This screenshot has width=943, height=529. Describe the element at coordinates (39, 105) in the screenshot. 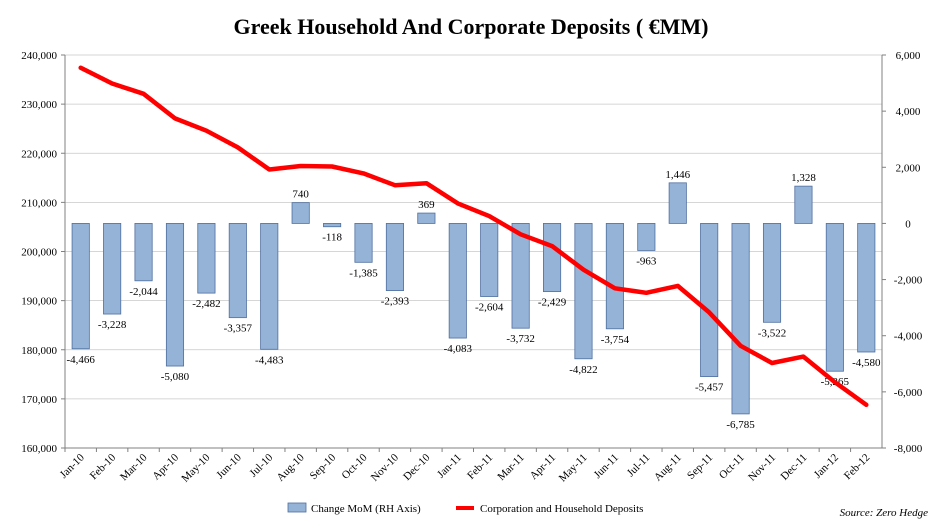

I see `left-axis-tick-label: 230,000` at that location.